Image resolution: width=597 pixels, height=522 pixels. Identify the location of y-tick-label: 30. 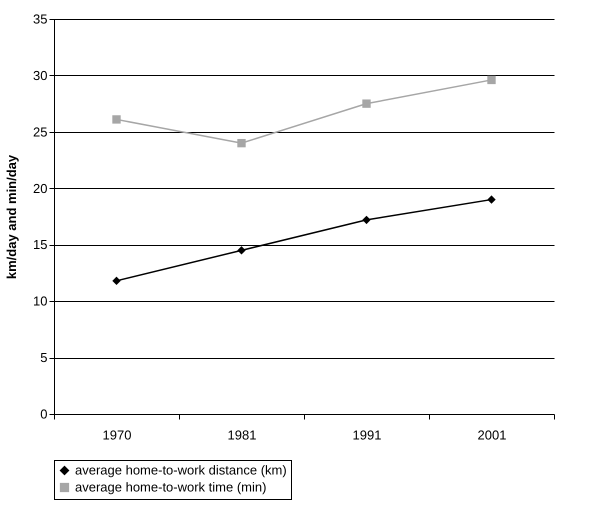
(40, 75).